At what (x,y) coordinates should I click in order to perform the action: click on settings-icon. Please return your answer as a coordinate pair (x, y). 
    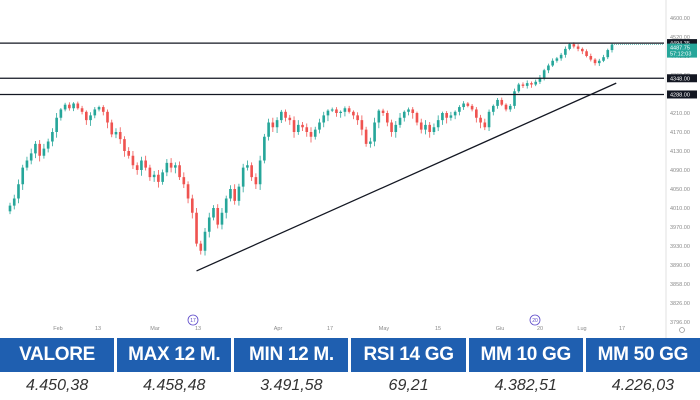
    Looking at the image, I should click on (682, 330).